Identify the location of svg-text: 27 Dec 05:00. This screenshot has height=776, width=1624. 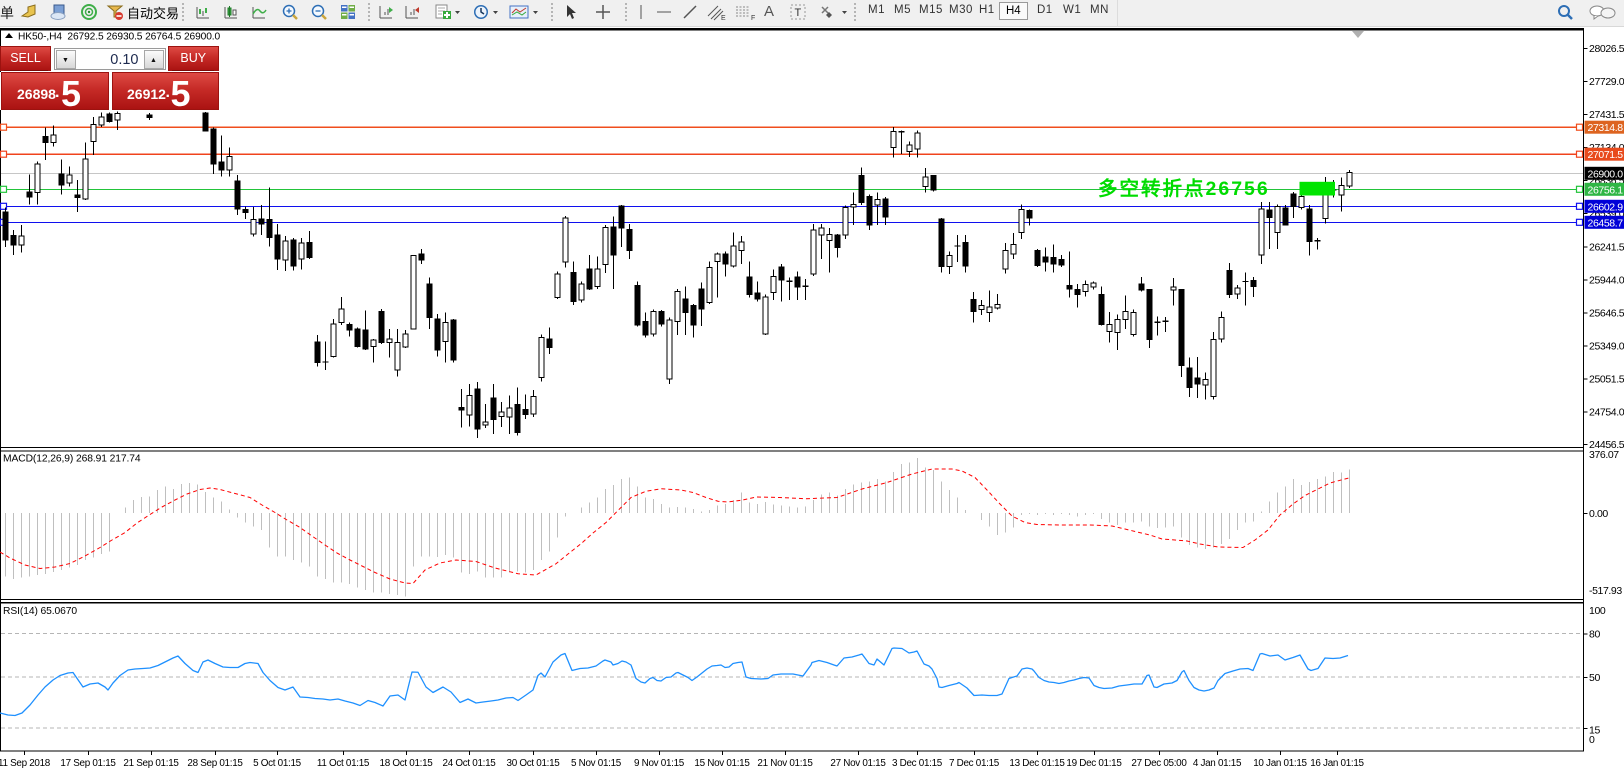
(1159, 763).